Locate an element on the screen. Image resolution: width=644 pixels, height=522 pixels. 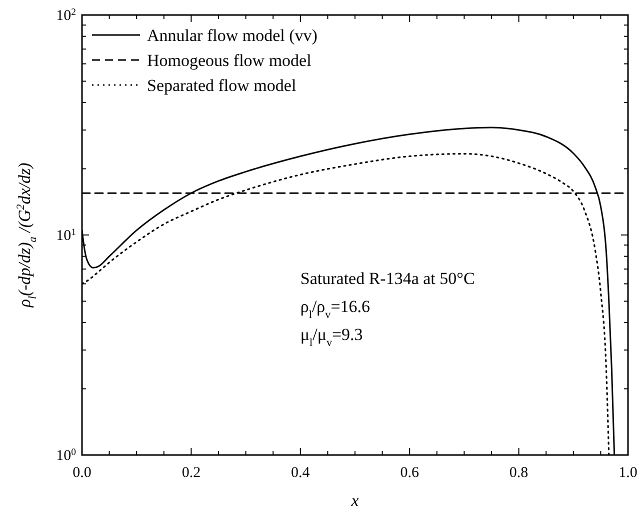
x-tick-label: 0.6 is located at coordinates (410, 473).